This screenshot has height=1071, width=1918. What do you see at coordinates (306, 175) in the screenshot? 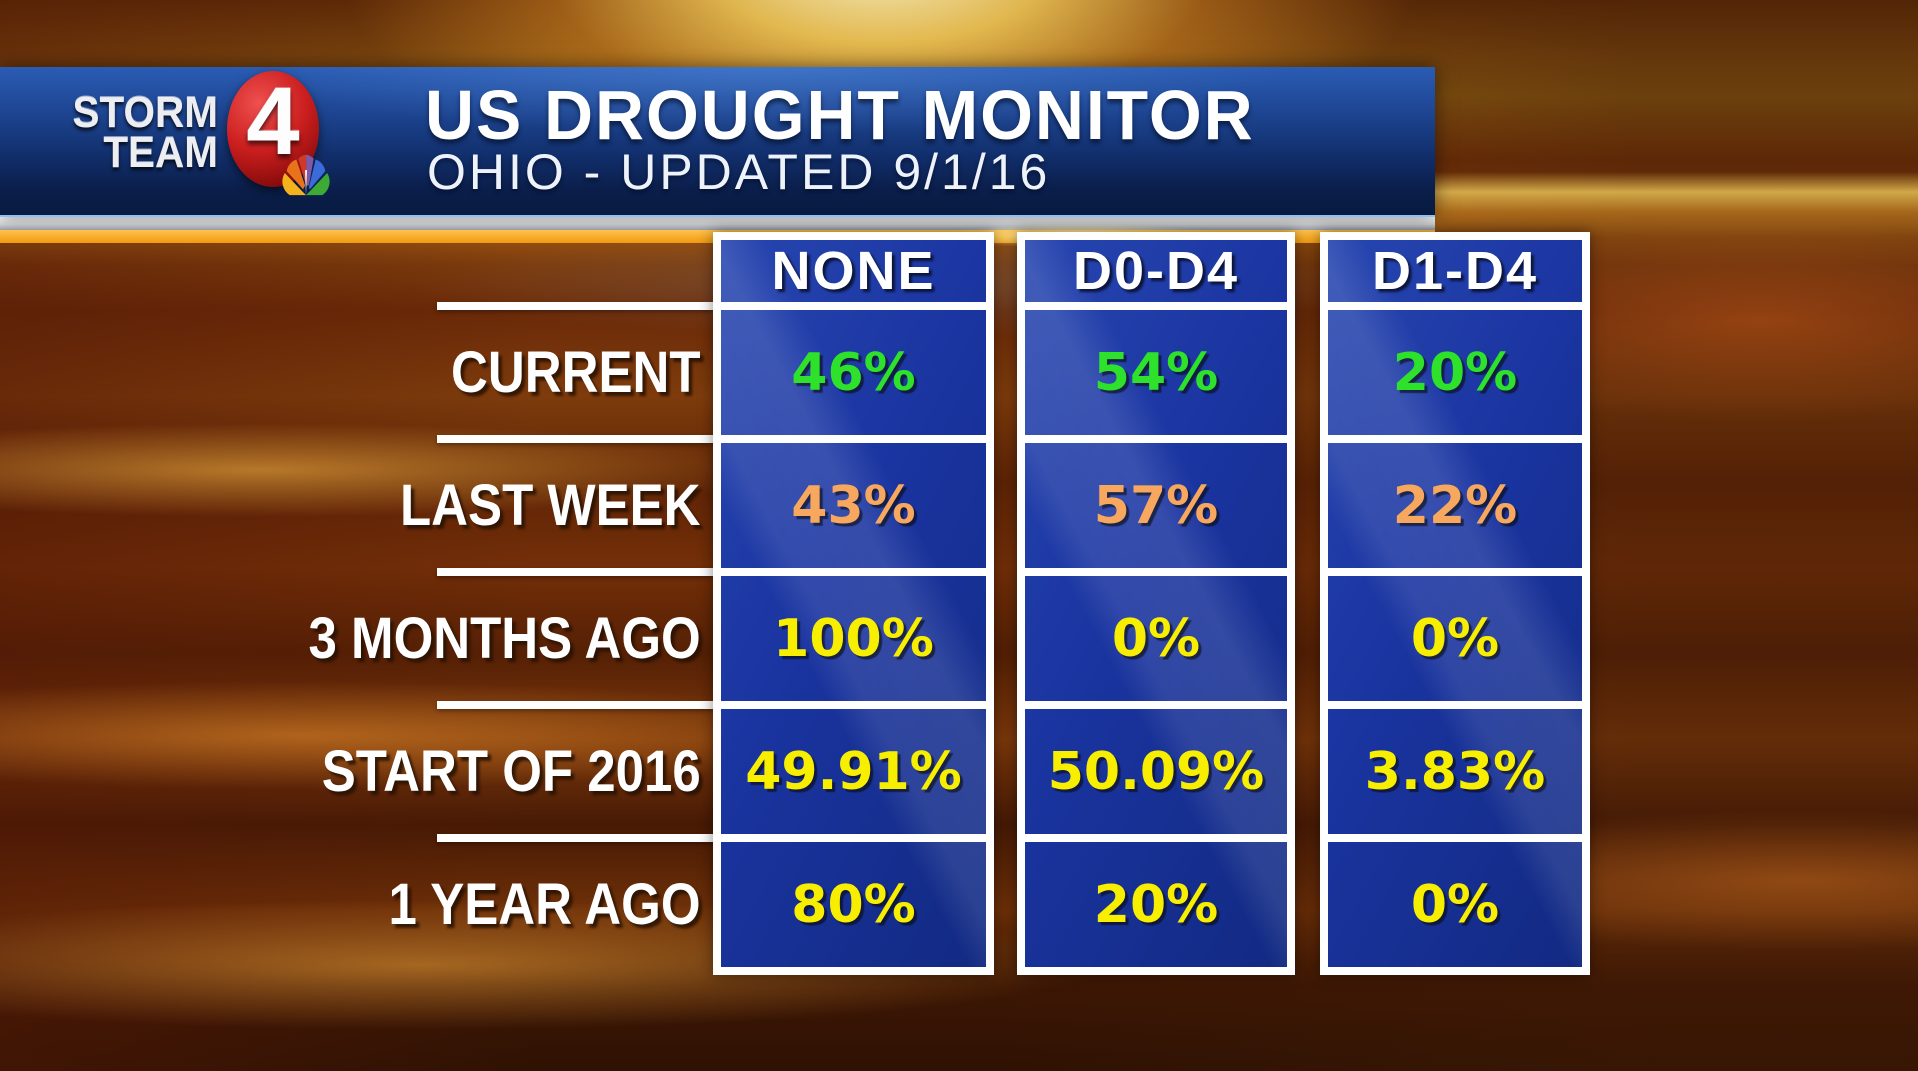
I see `nbc-peacock-icon` at bounding box center [306, 175].